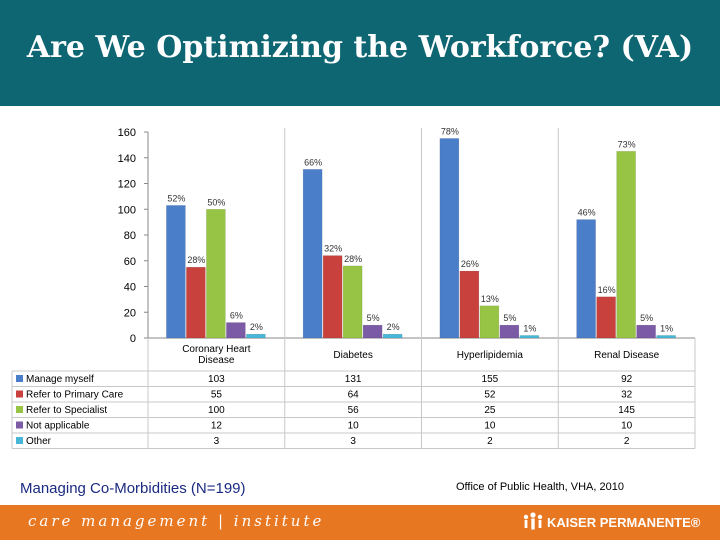 The height and width of the screenshot is (540, 720). Describe the element at coordinates (333, 249) in the screenshot. I see `bar-data-label: 32%` at that location.